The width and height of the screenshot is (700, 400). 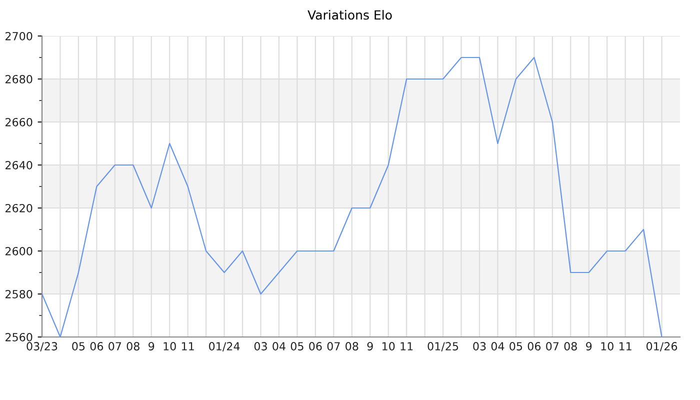 What do you see at coordinates (19, 36) in the screenshot?
I see `y-tick-label: 2700` at bounding box center [19, 36].